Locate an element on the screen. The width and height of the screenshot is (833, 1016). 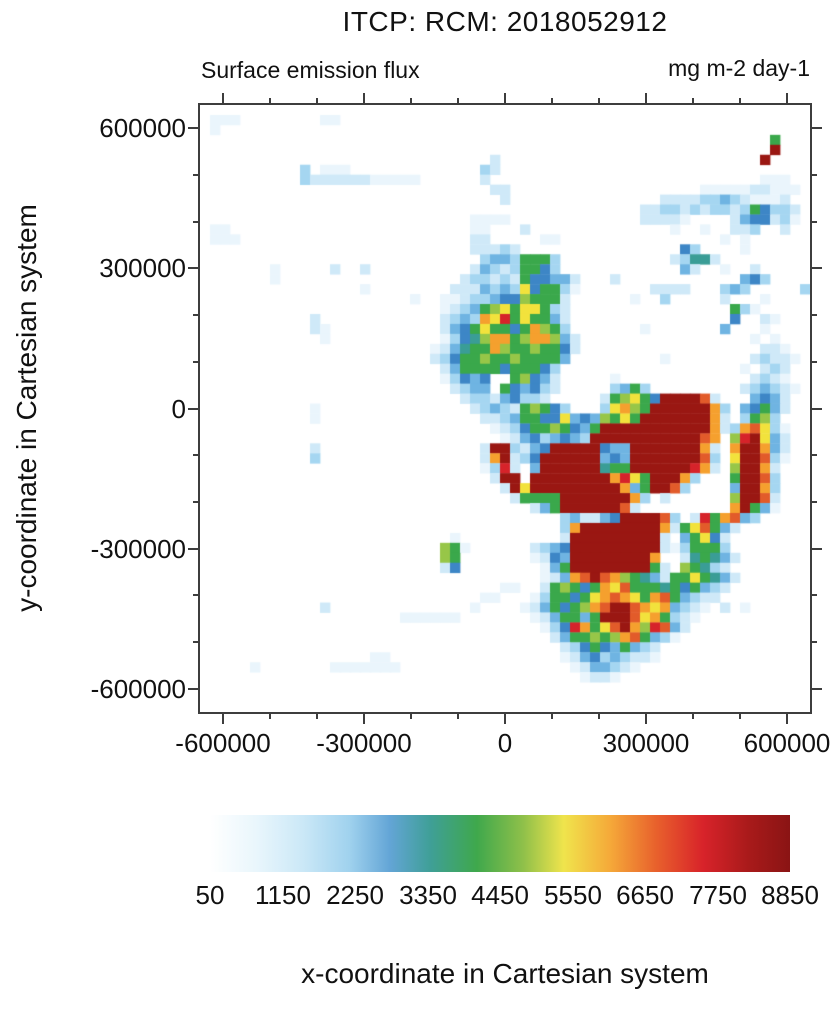
y-tick-label: 600000 is located at coordinates (142, 128).